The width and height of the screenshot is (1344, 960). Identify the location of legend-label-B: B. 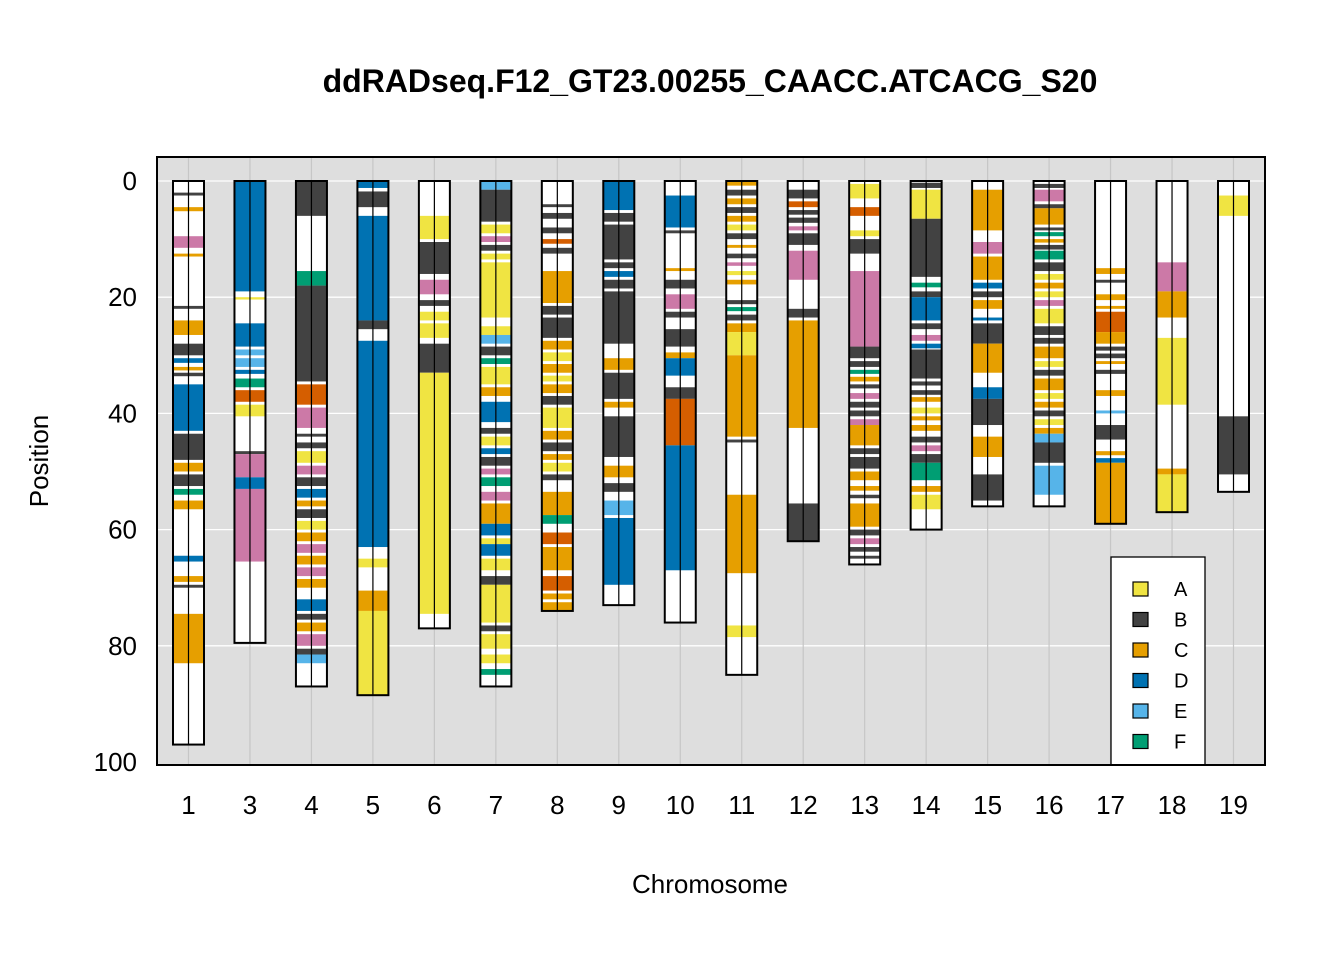
(1180, 621).